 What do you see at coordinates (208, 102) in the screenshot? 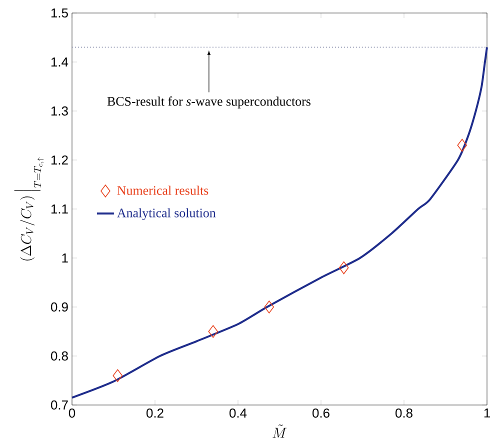
I see `ref-line-label: BCS-result for s-wave superconductors` at bounding box center [208, 102].